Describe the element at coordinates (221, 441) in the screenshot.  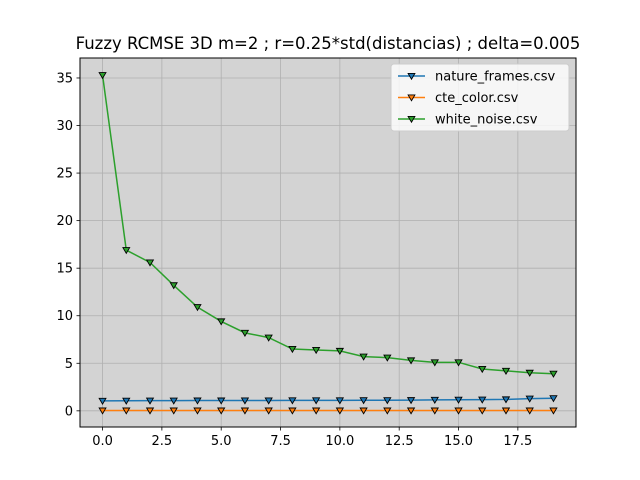
I see `x-tick-label: 5.0` at that location.